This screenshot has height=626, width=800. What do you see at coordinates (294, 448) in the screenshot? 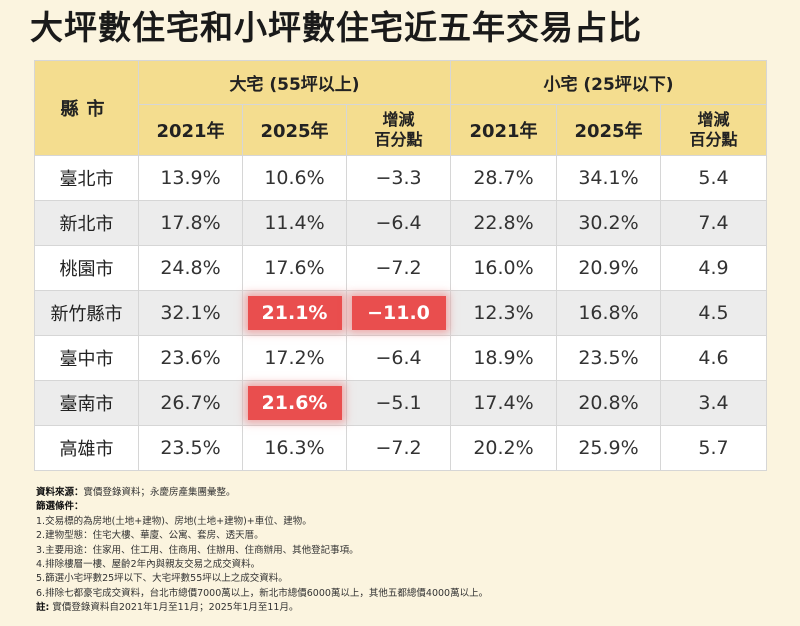
I see `large-2025-cell: 16.3%` at bounding box center [294, 448].